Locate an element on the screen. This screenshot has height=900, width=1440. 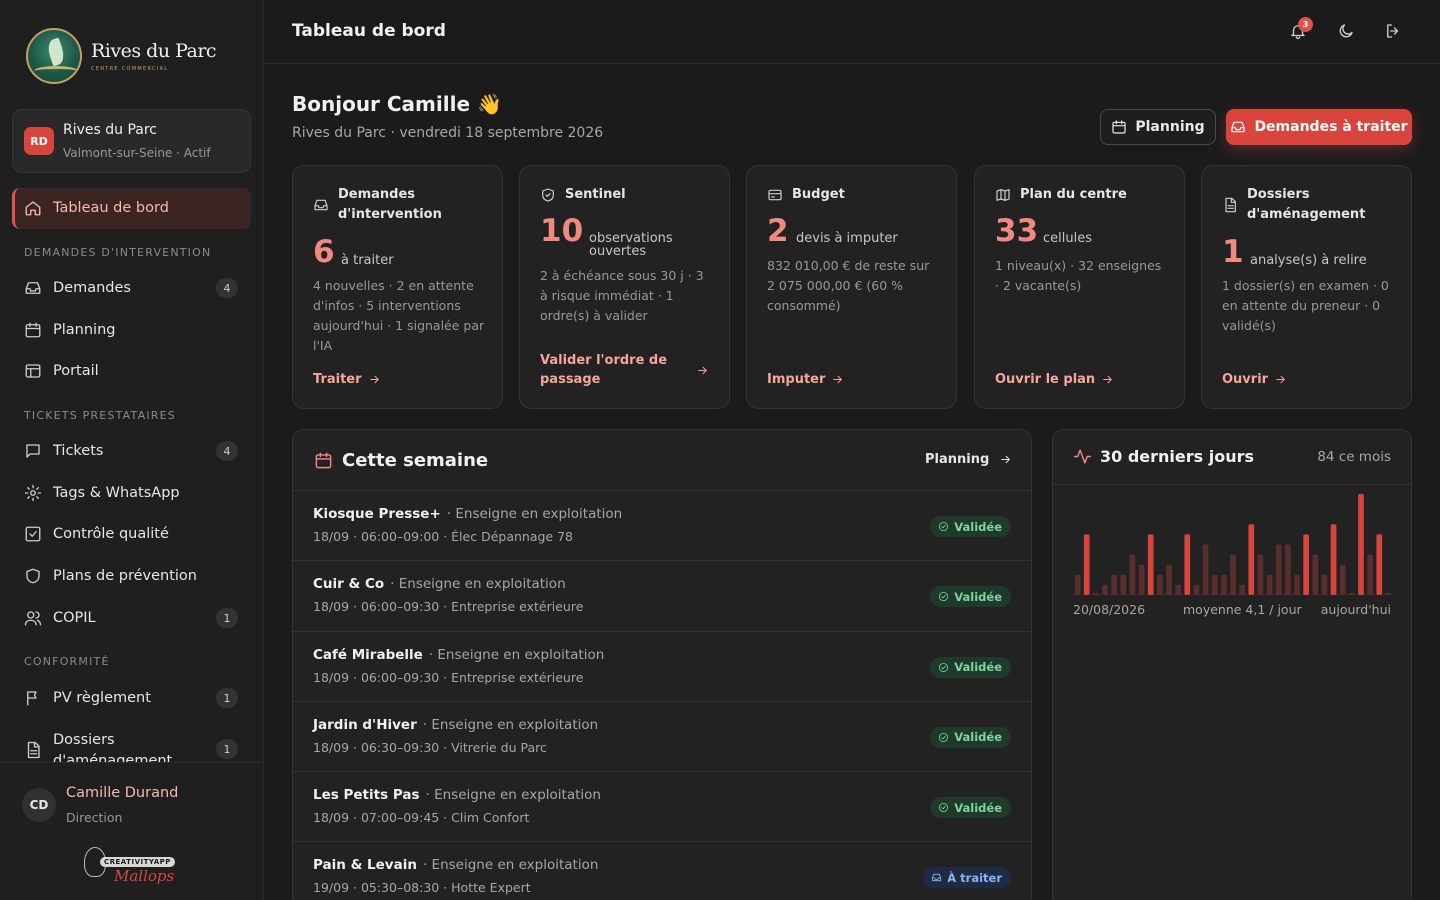
sidebar-item-copil: COPIL 1 is located at coordinates (132, 618).